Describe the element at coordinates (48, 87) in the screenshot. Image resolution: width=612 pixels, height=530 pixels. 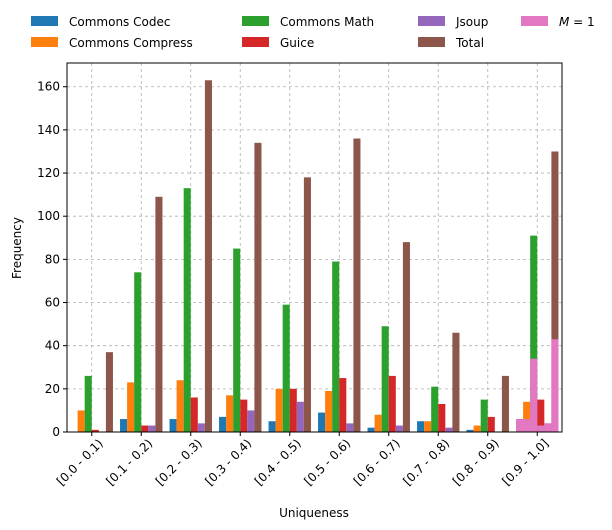
I see `y-tick-label: 160` at that location.